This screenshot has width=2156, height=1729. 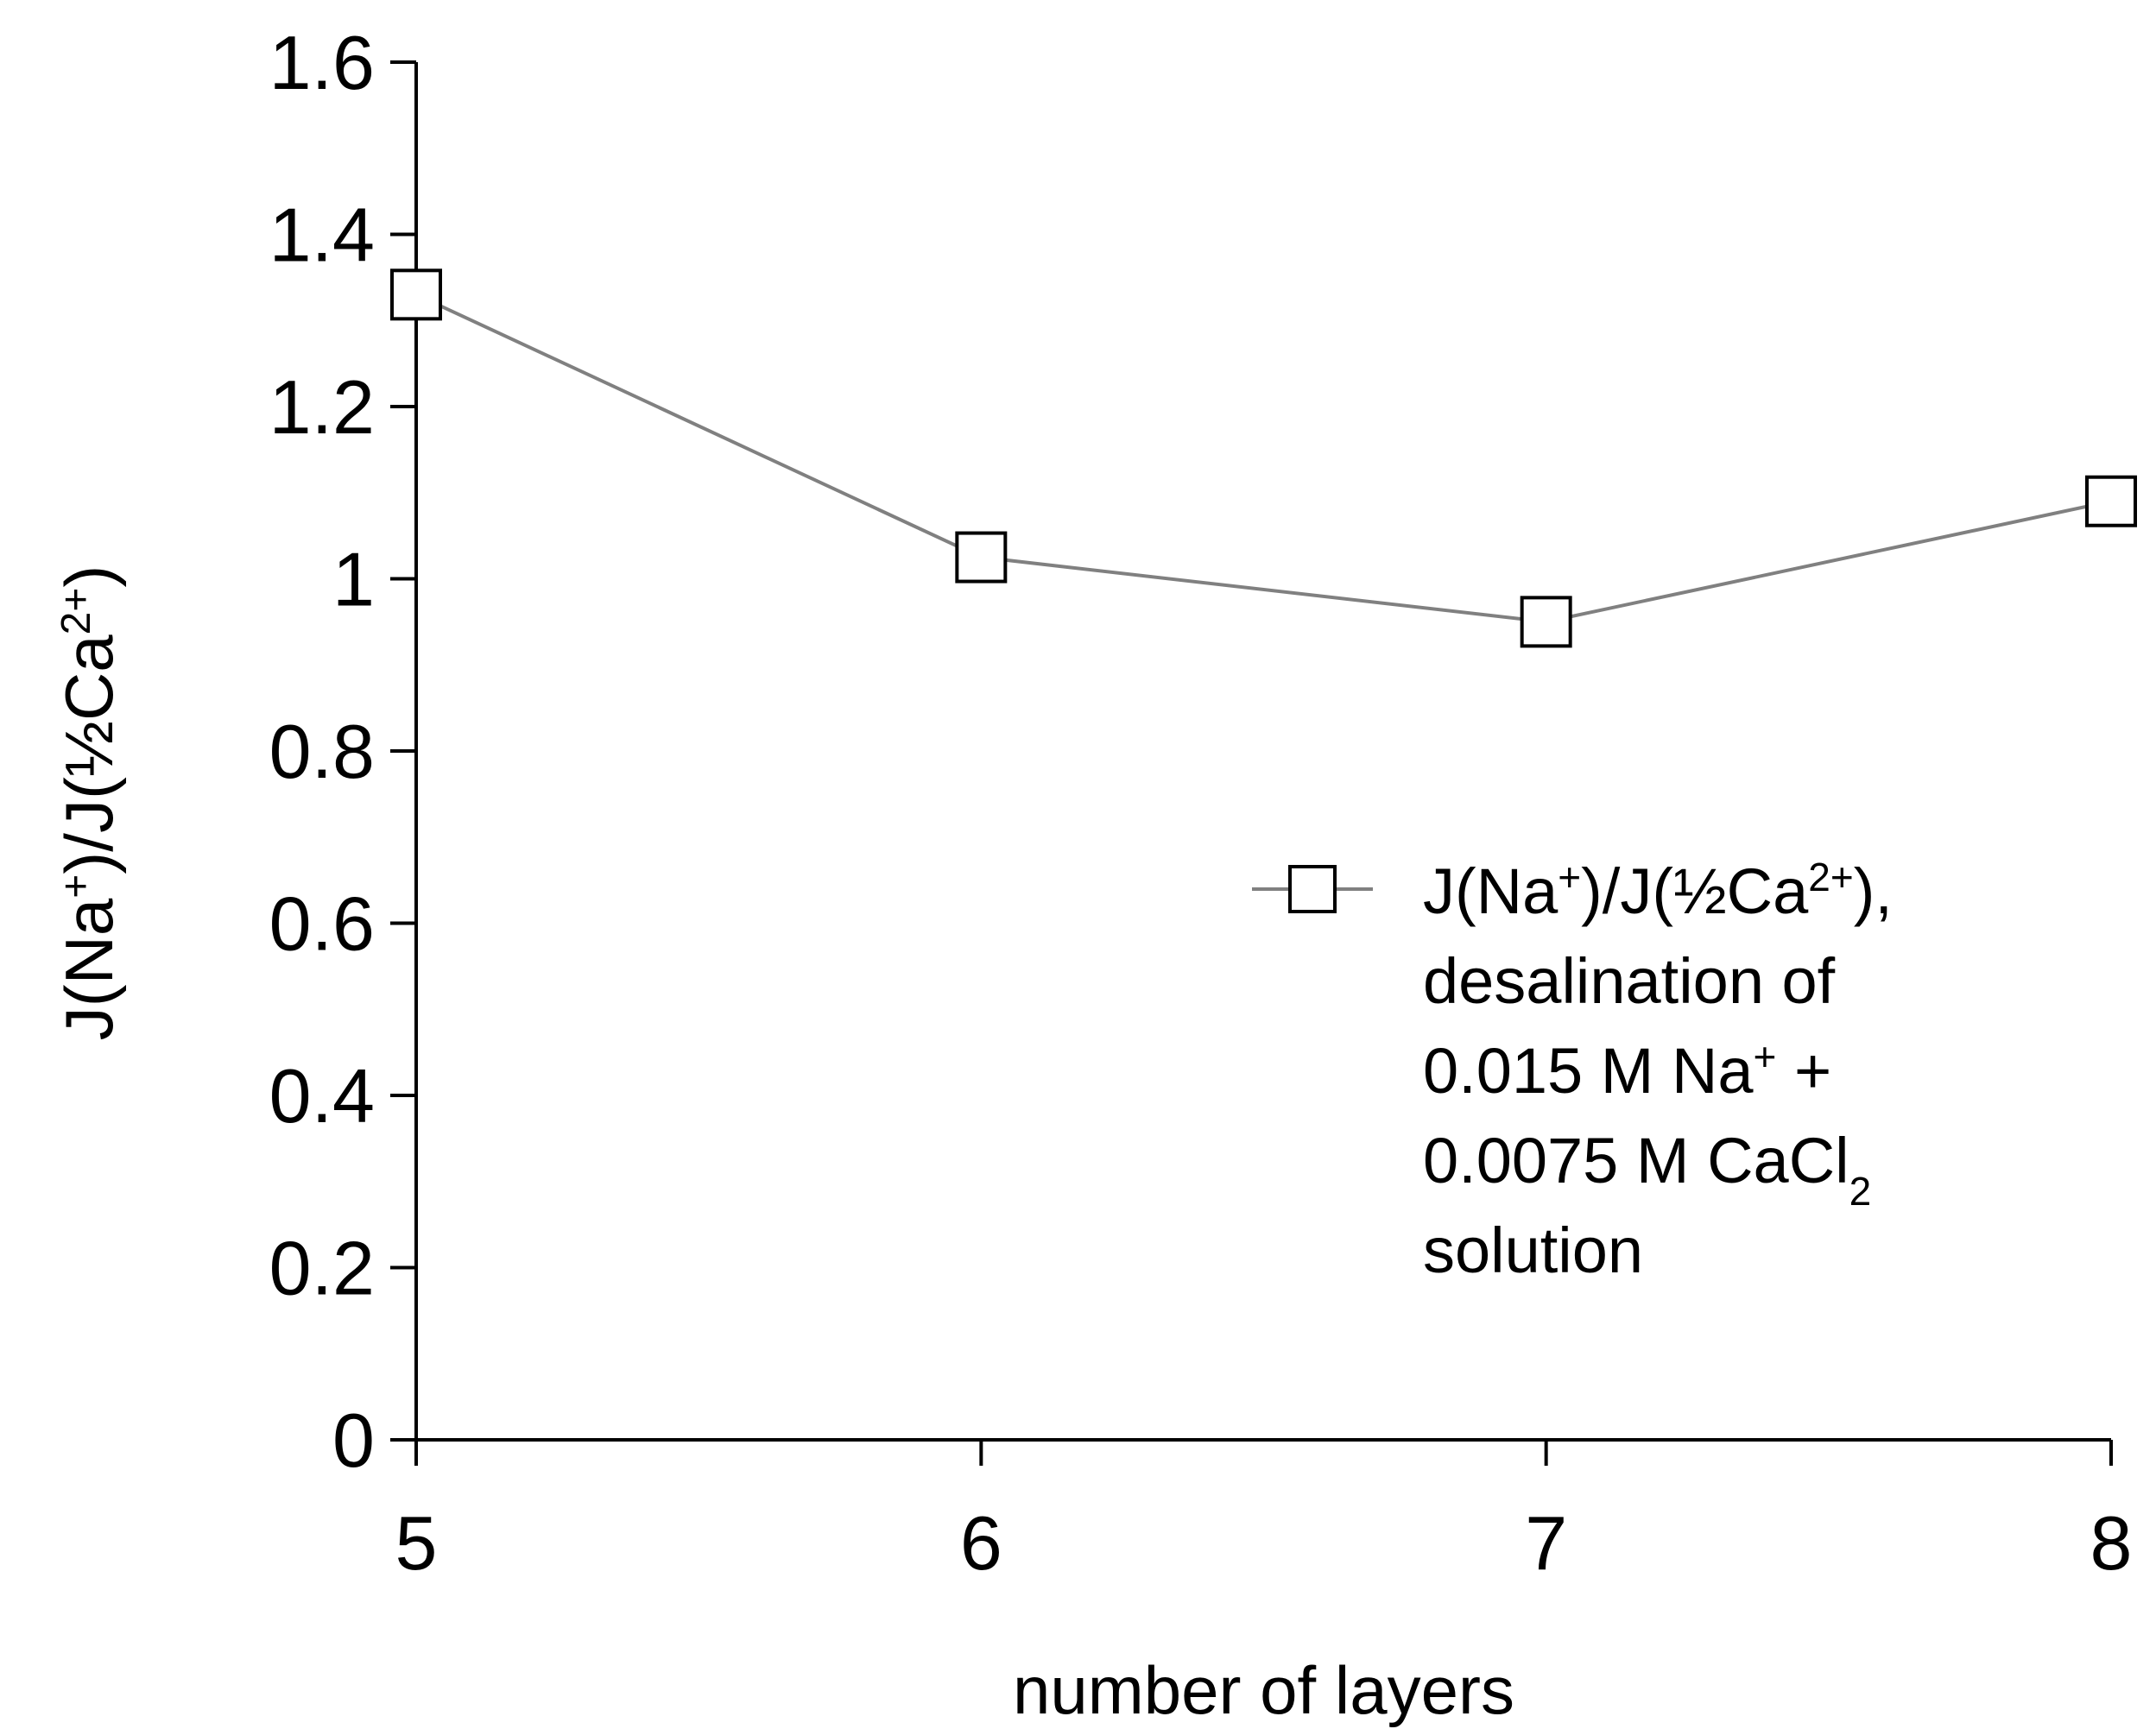 What do you see at coordinates (981, 1543) in the screenshot?
I see `x-tick-label: 6` at bounding box center [981, 1543].